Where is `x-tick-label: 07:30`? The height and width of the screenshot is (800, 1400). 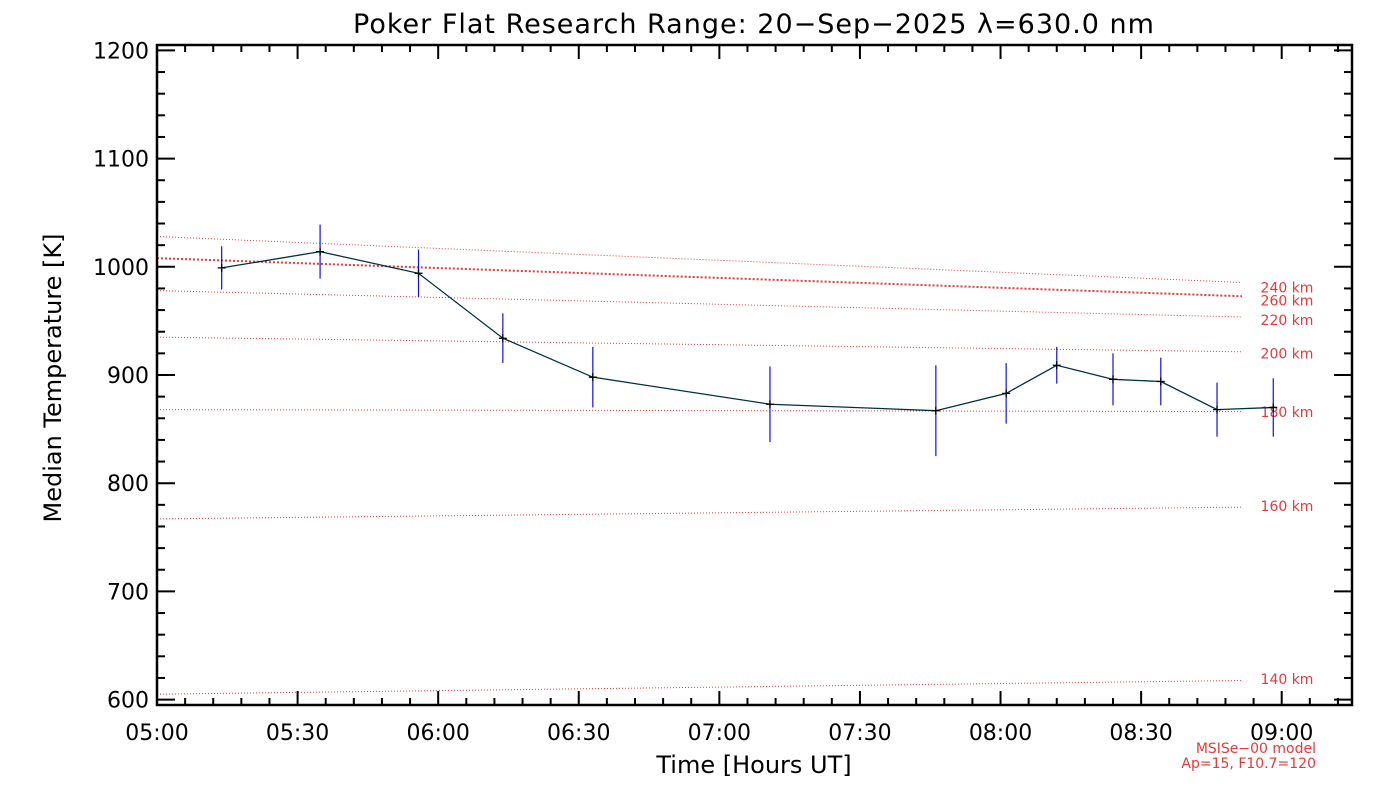 x-tick-label: 07:30 is located at coordinates (859, 733).